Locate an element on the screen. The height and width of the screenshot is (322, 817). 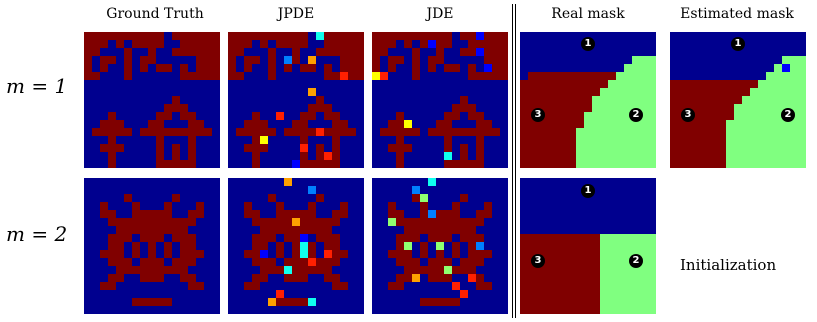
divider-line-right is located at coordinates (515, 161).